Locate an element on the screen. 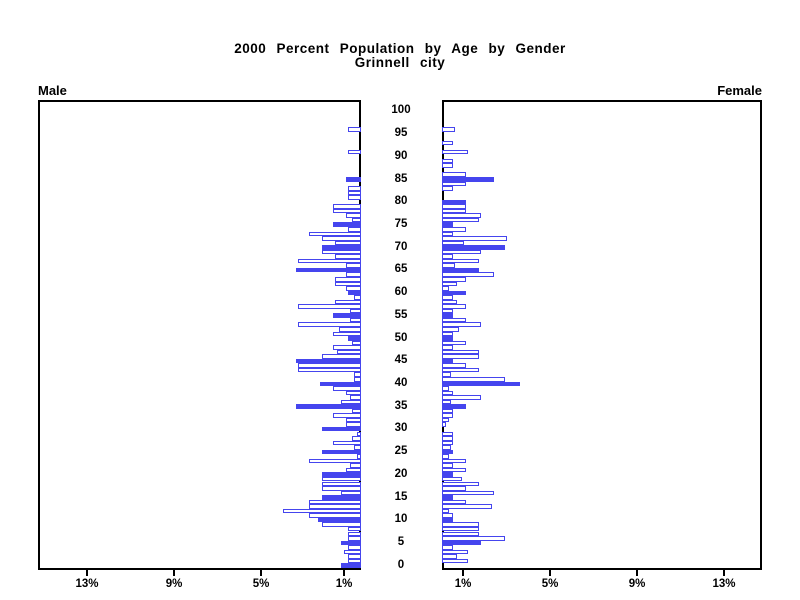 The height and width of the screenshot is (600, 800). age-tick-label-95: 95 is located at coordinates (401, 133).